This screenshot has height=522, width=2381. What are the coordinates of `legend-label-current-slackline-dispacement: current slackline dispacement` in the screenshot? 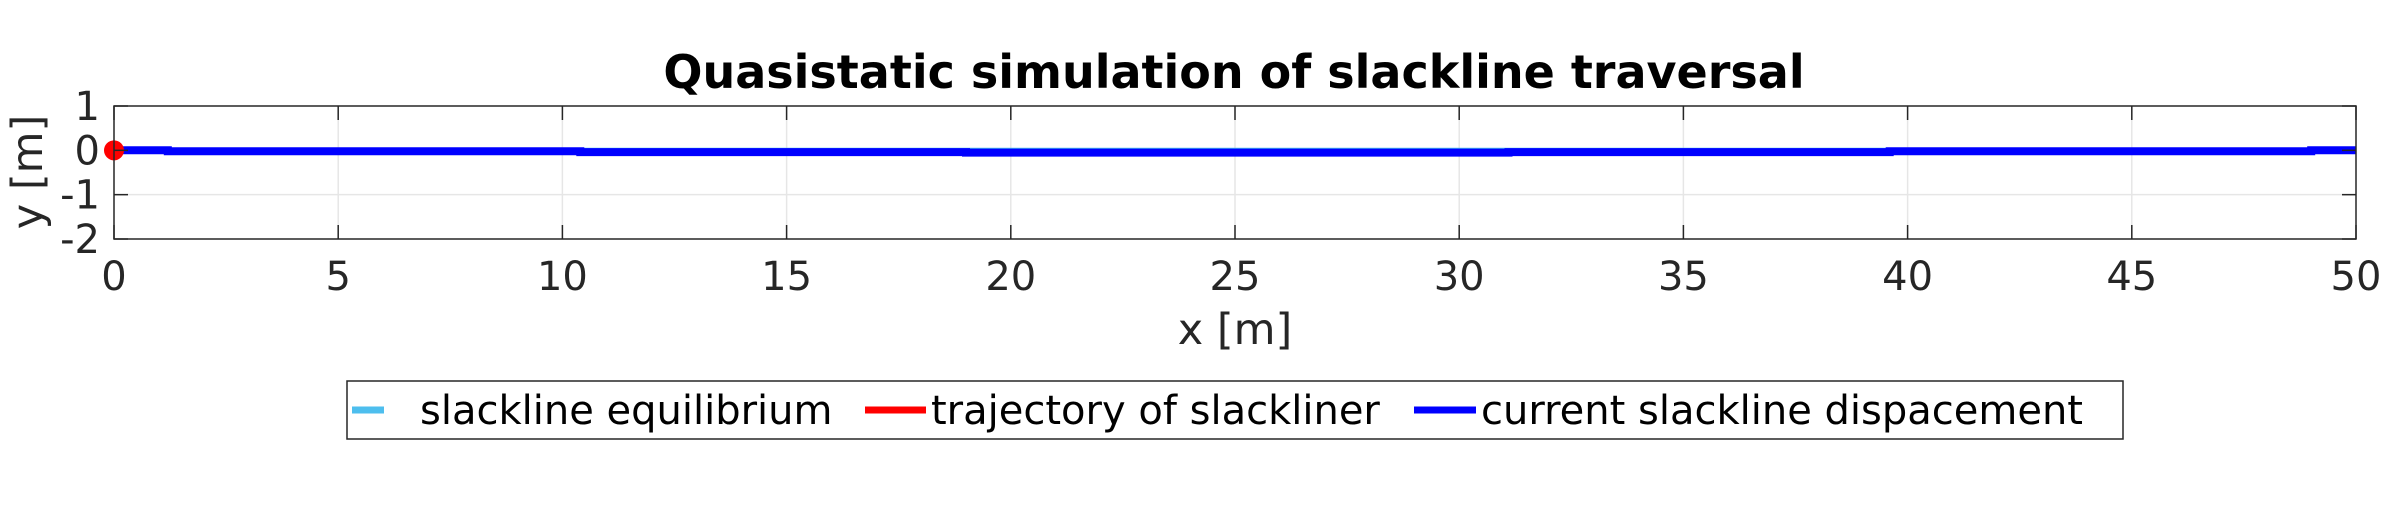 It's located at (1782, 411).